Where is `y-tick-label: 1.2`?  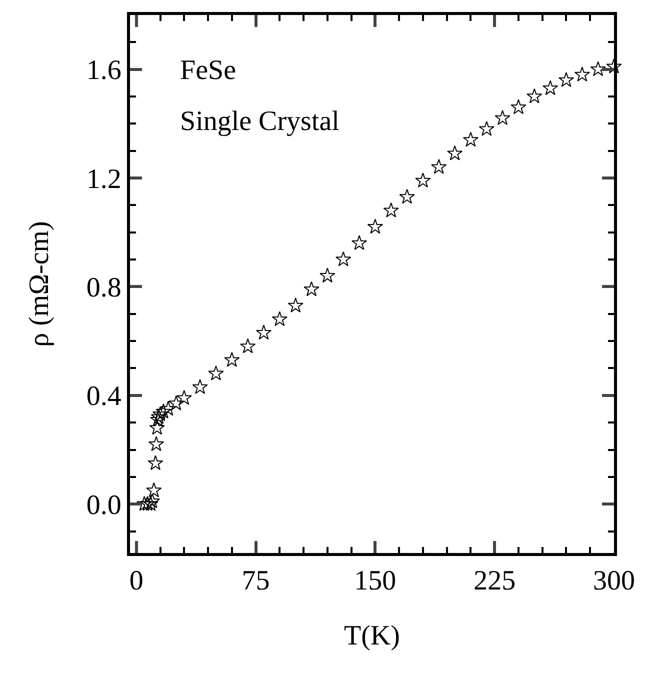
y-tick-label: 1.2 is located at coordinates (104, 179).